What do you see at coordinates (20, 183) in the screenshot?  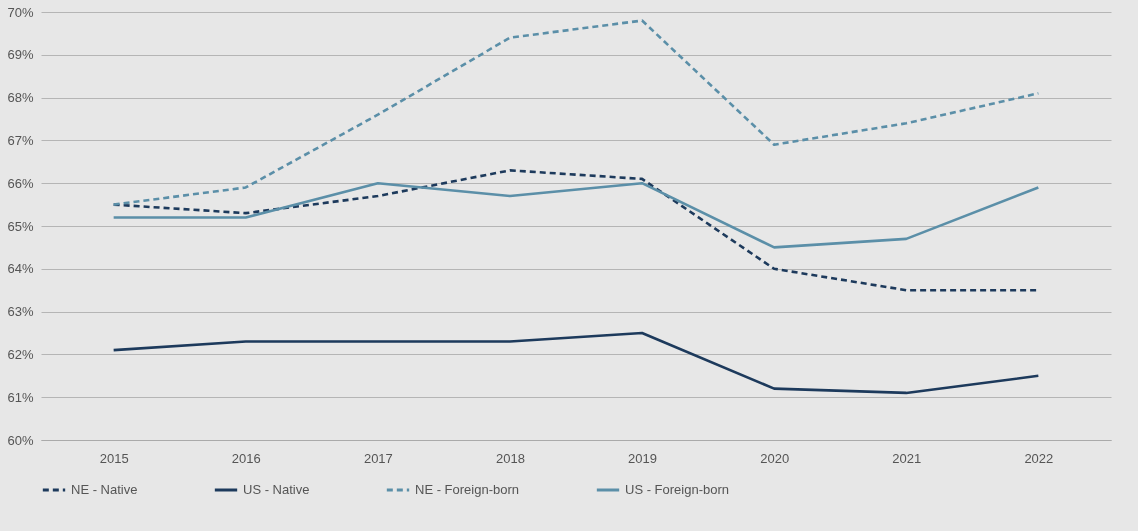 I see `y-tick-label: 66%` at bounding box center [20, 183].